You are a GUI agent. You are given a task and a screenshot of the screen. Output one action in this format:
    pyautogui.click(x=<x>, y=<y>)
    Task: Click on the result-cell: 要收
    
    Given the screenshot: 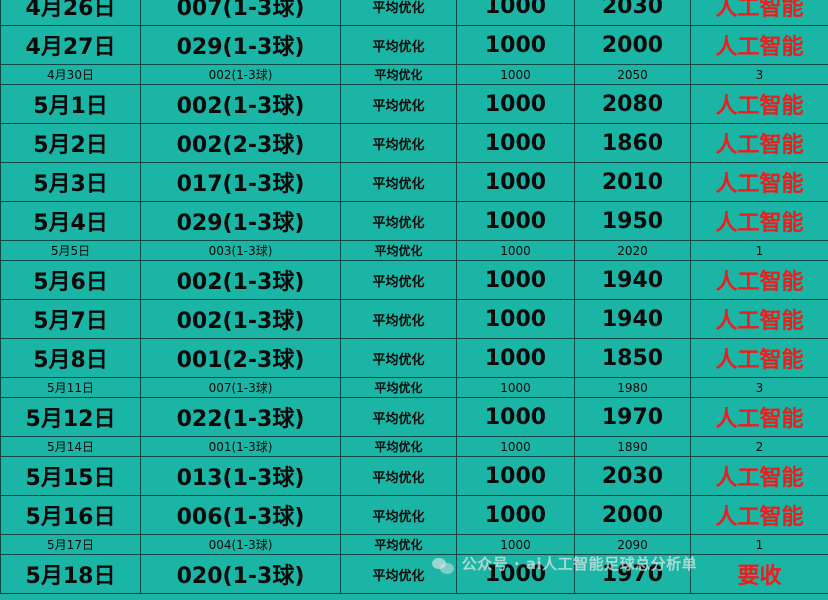 What is the action you would take?
    pyautogui.click(x=759, y=574)
    